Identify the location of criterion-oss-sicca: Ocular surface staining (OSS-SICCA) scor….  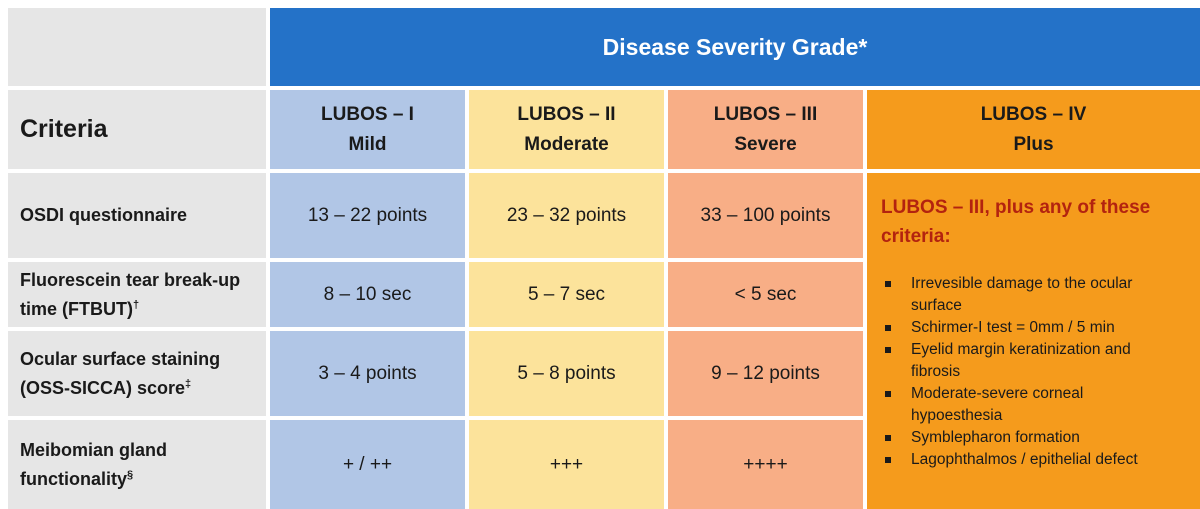
(137, 373).